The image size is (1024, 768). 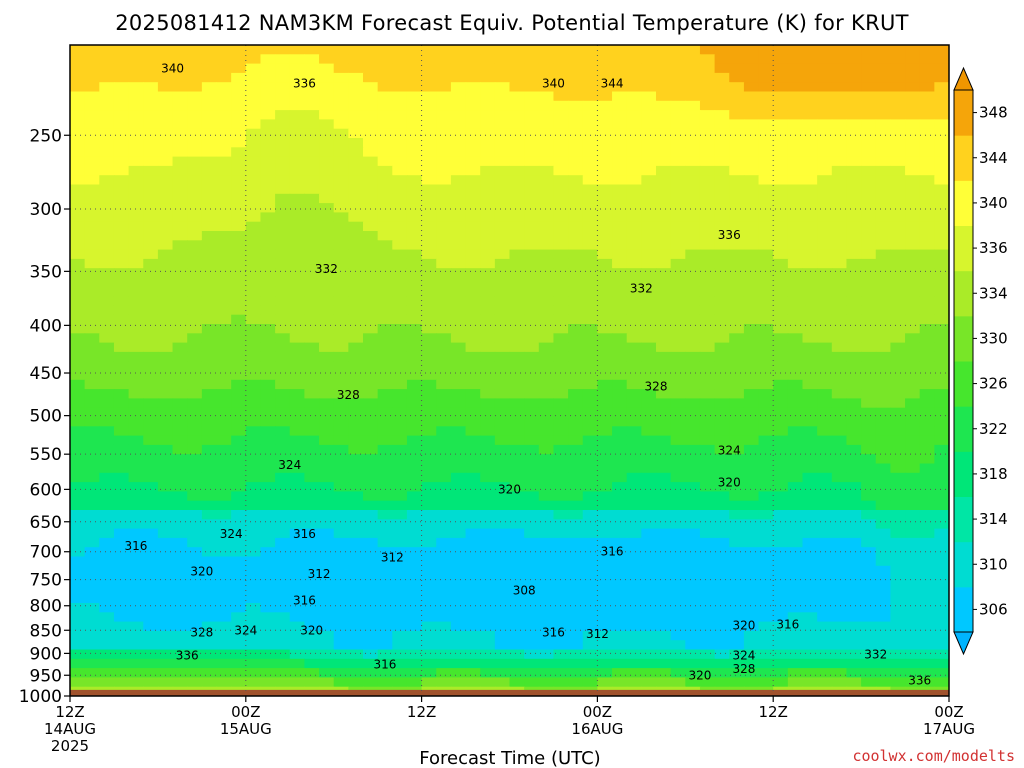 I want to click on contour-label: 312, so click(x=392, y=557).